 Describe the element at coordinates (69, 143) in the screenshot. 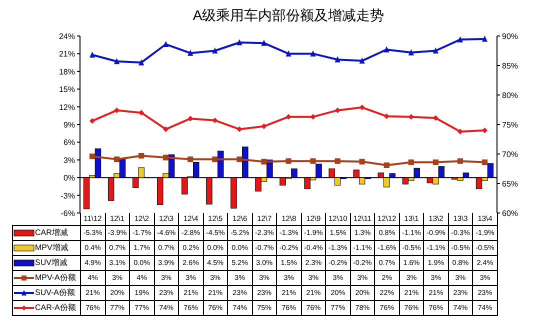

I see `y-tick-label: 6%` at that location.